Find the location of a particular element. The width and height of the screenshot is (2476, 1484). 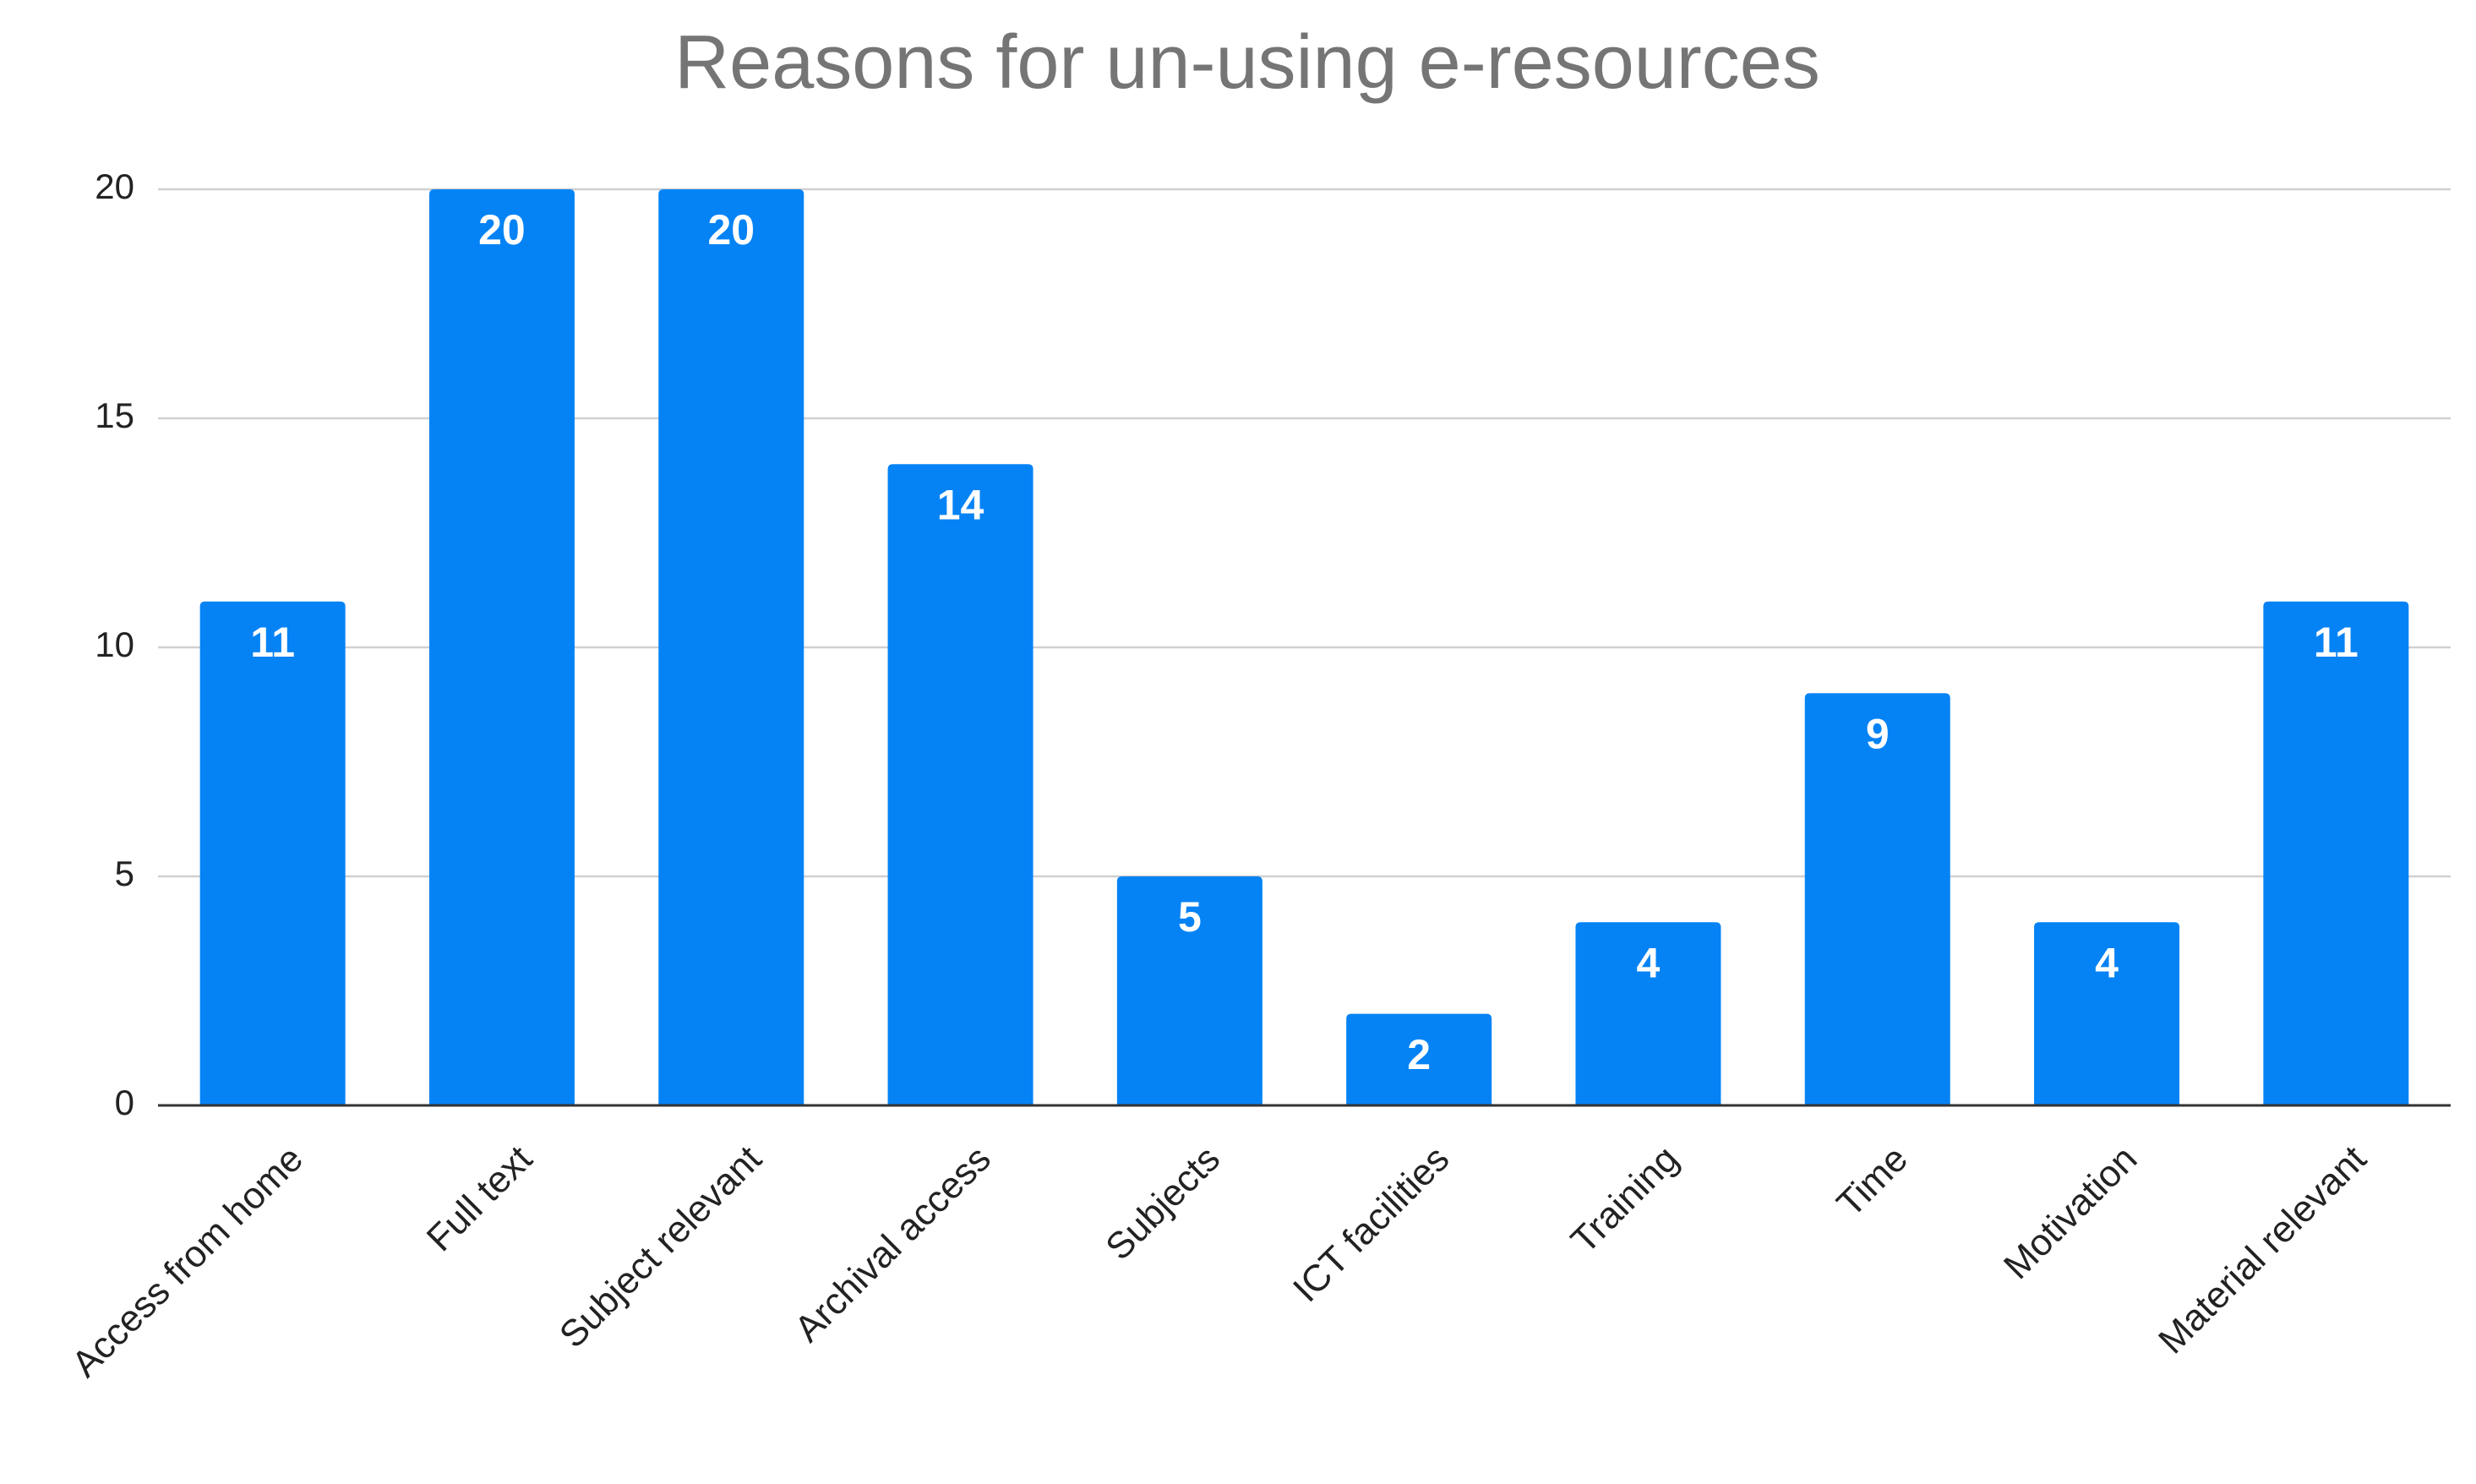

x-tick-label: Training is located at coordinates (1625, 1200).